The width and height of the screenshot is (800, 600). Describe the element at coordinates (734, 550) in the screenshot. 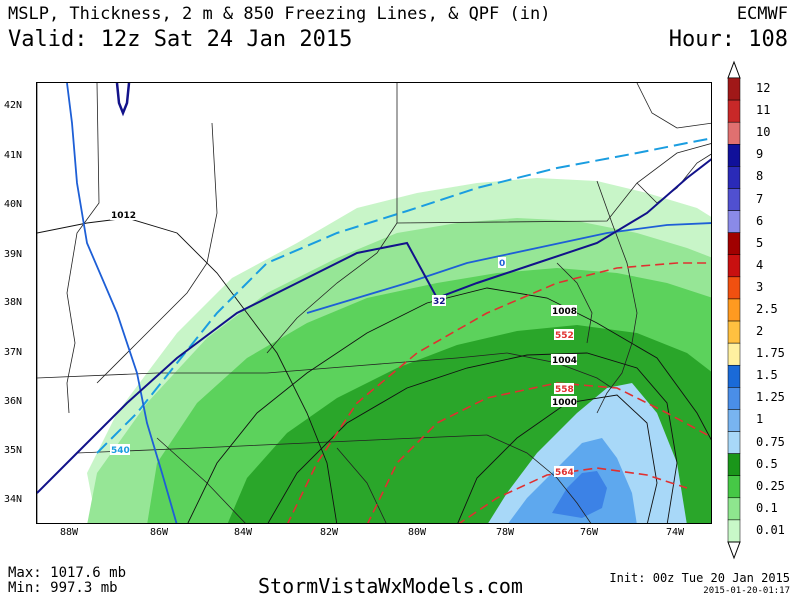

I see `legend-arrow-down` at that location.